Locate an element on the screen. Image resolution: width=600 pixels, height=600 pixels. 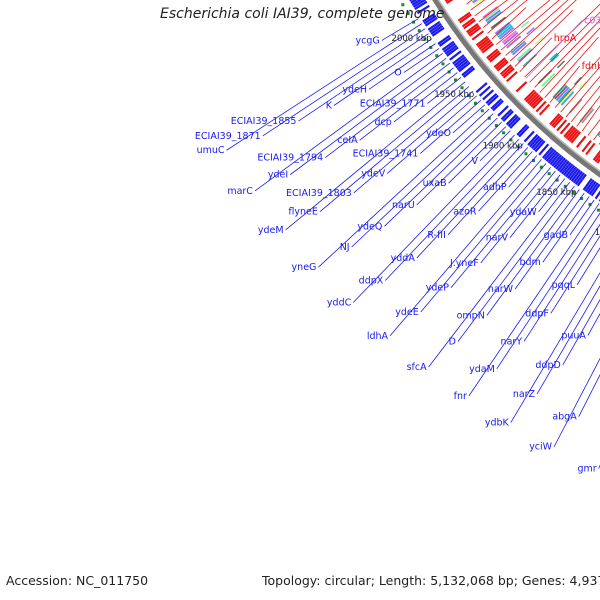
reverse-gene-label: fdnH is located at coordinates (591, 66).